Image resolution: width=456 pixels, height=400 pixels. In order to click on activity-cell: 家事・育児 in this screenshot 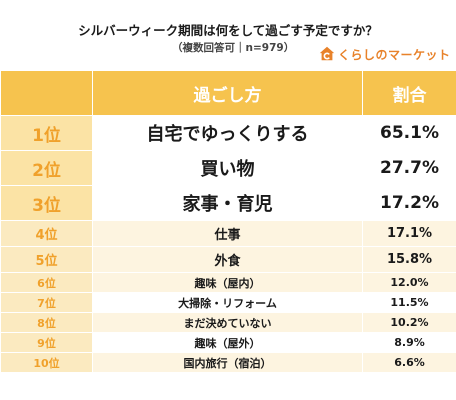, I will do `click(227, 203)`.